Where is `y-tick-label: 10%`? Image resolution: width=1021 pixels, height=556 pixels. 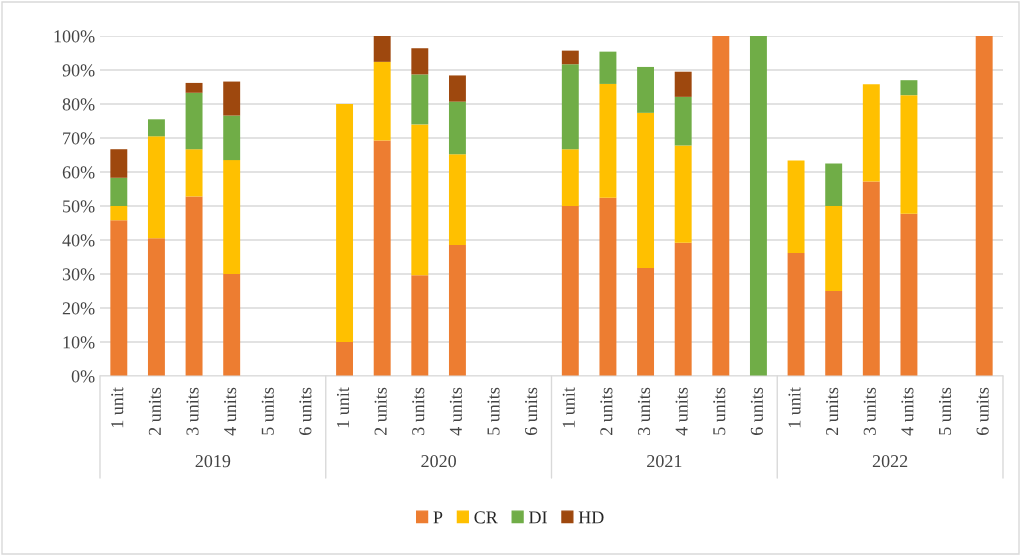 y-tick-label: 10% is located at coordinates (79, 342).